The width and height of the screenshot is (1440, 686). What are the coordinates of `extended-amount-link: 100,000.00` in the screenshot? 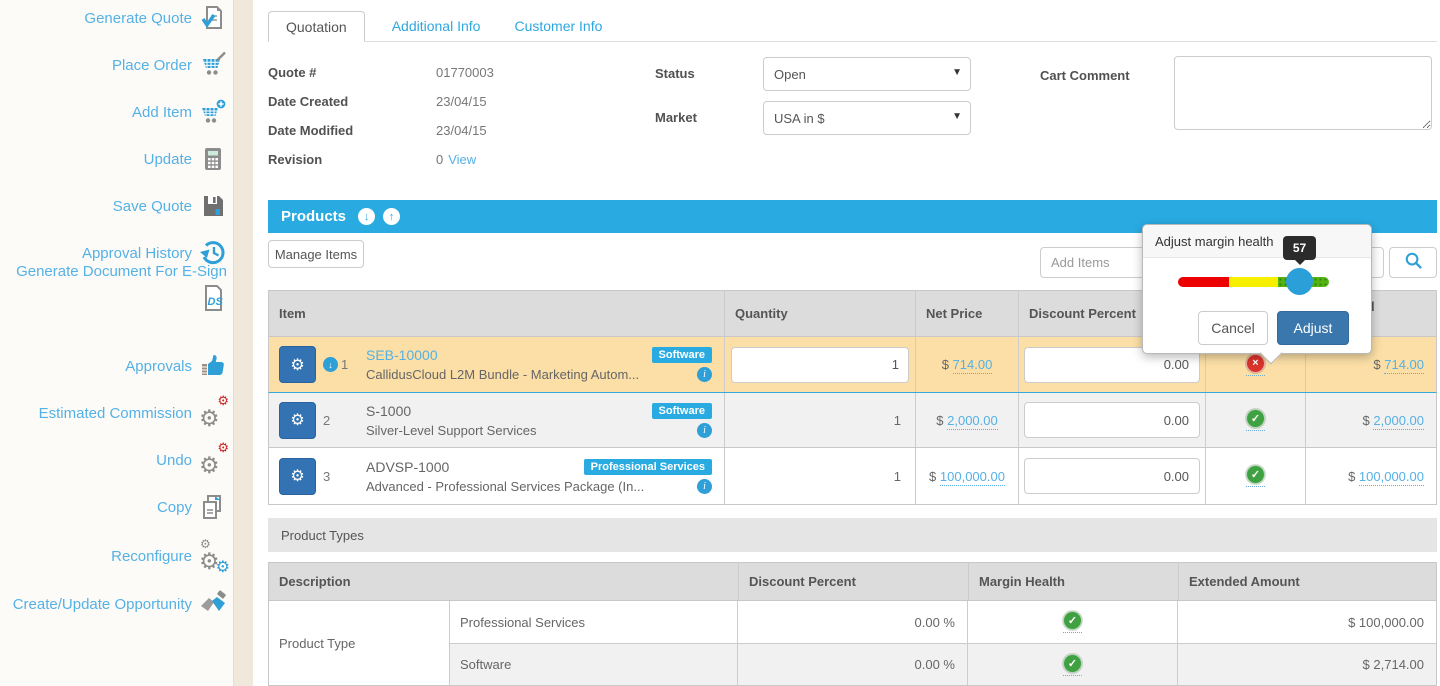 It's located at (1391, 477).